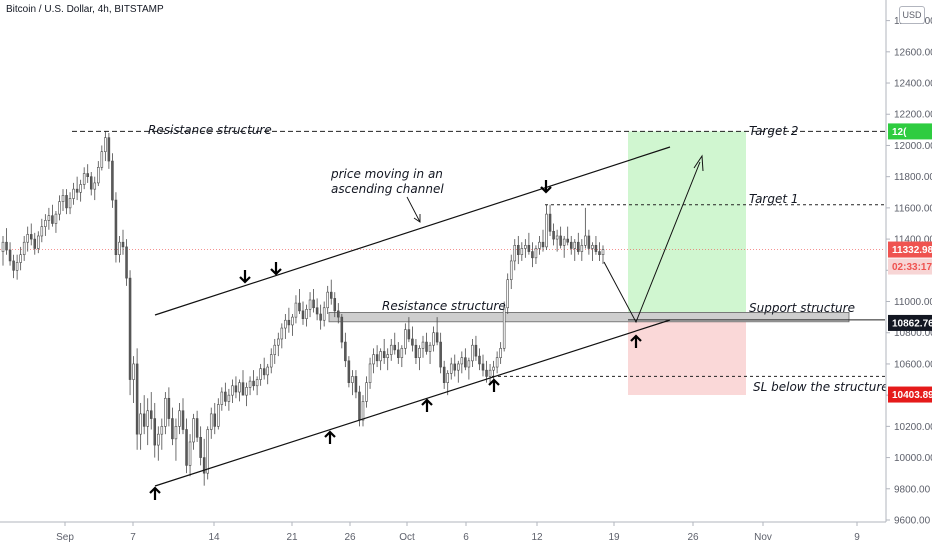 This screenshot has width=932, height=555. Describe the element at coordinates (350, 537) in the screenshot. I see `time-tick-label: 26` at that location.